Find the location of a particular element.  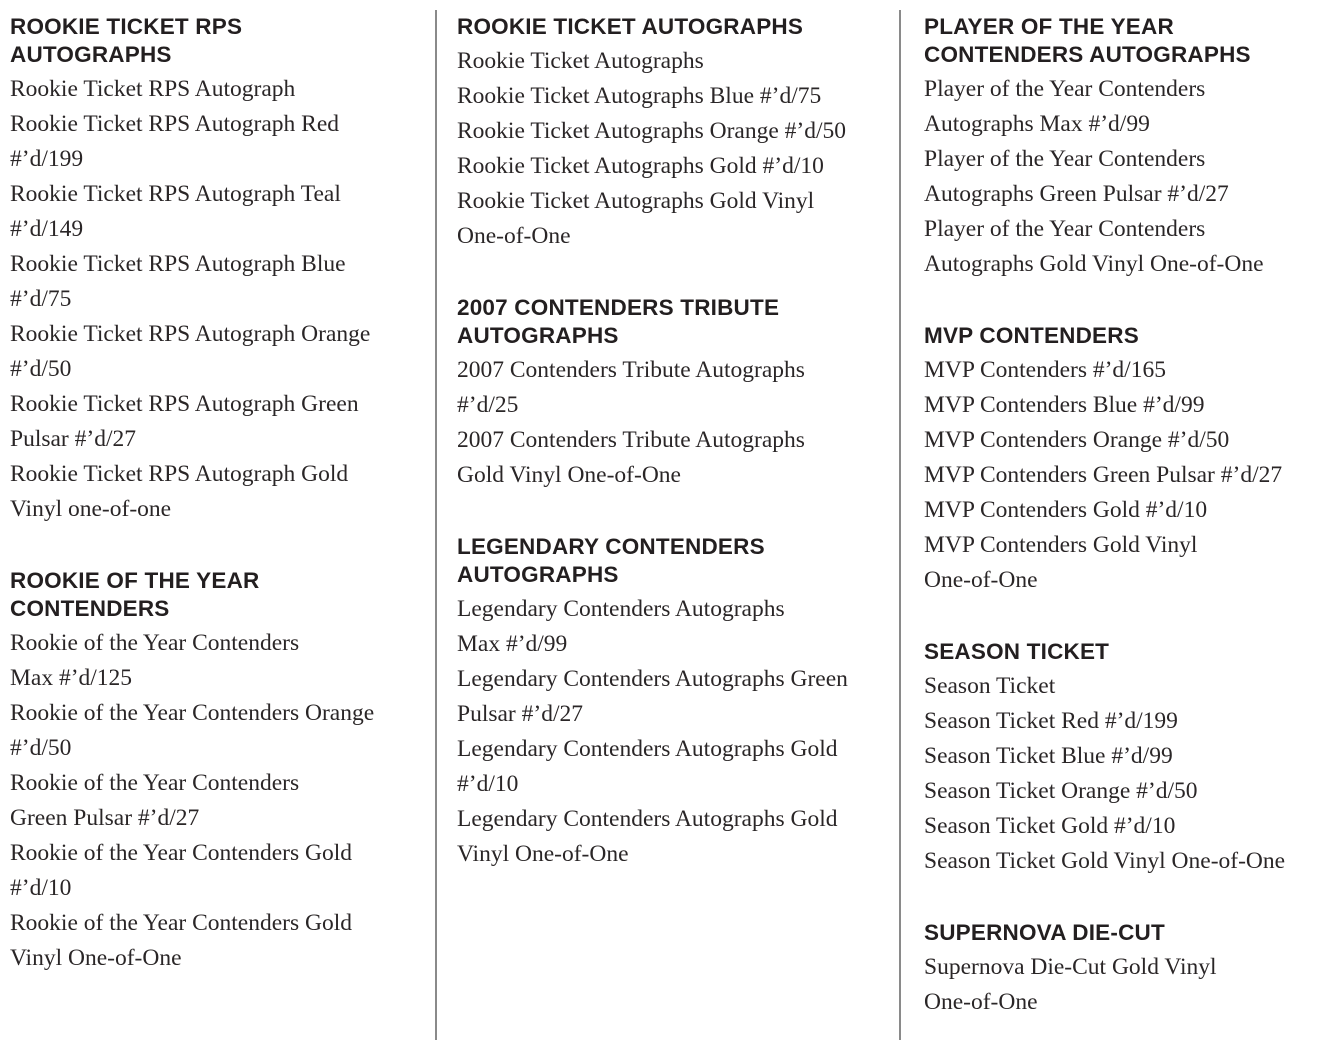

section-heading: ROOKIE TICKET AUTOGRAPHS is located at coordinates (630, 26).